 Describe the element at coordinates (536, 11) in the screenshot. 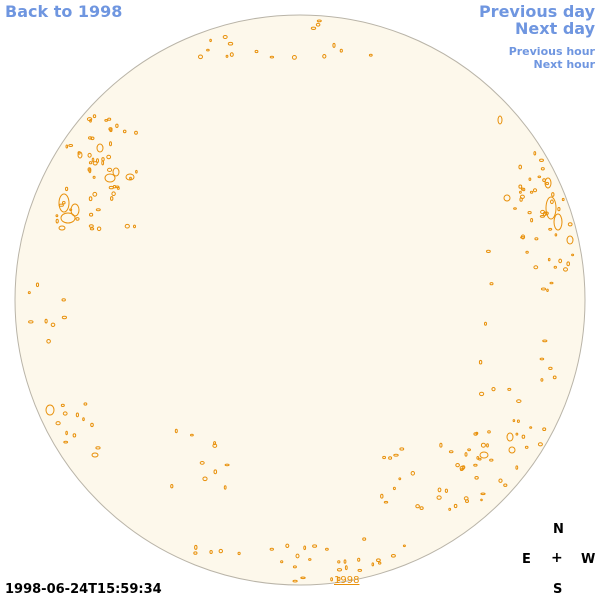

I see `previous-day-link: Previous day` at that location.